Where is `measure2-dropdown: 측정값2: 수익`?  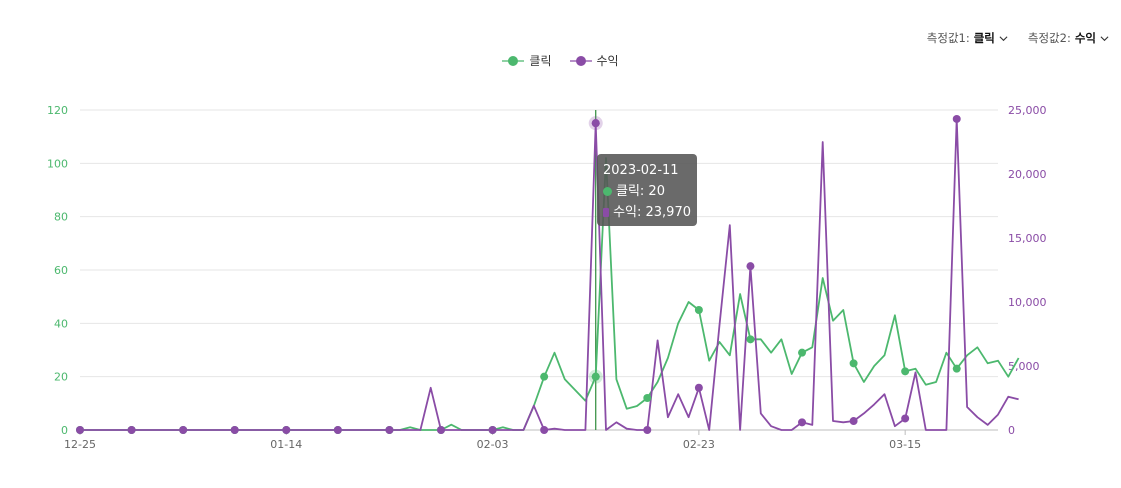 measure2-dropdown: 측정값2: 수익 is located at coordinates (1068, 38).